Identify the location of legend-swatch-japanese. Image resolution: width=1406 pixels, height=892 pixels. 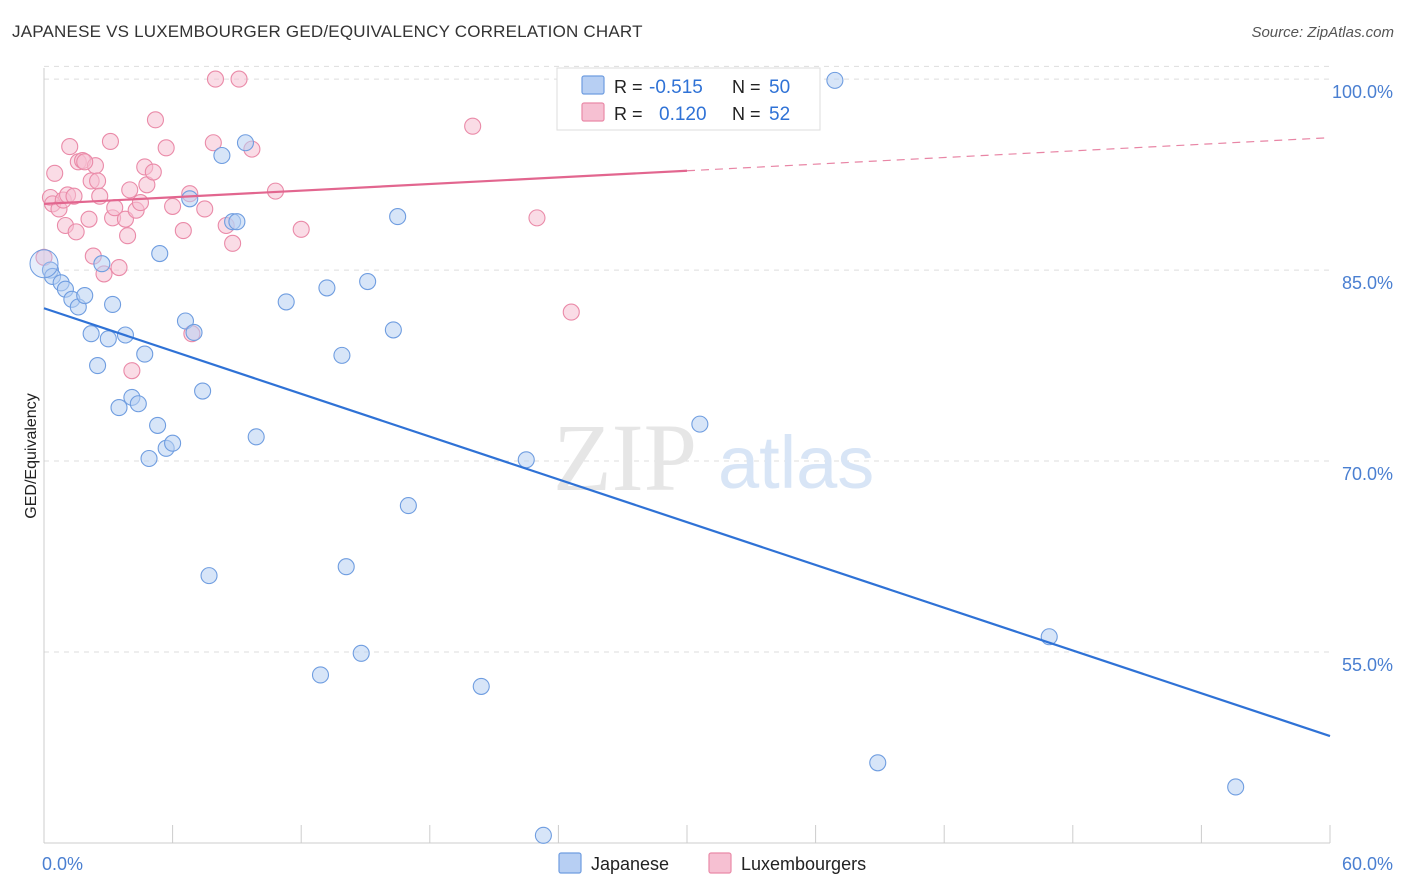
(593, 85).